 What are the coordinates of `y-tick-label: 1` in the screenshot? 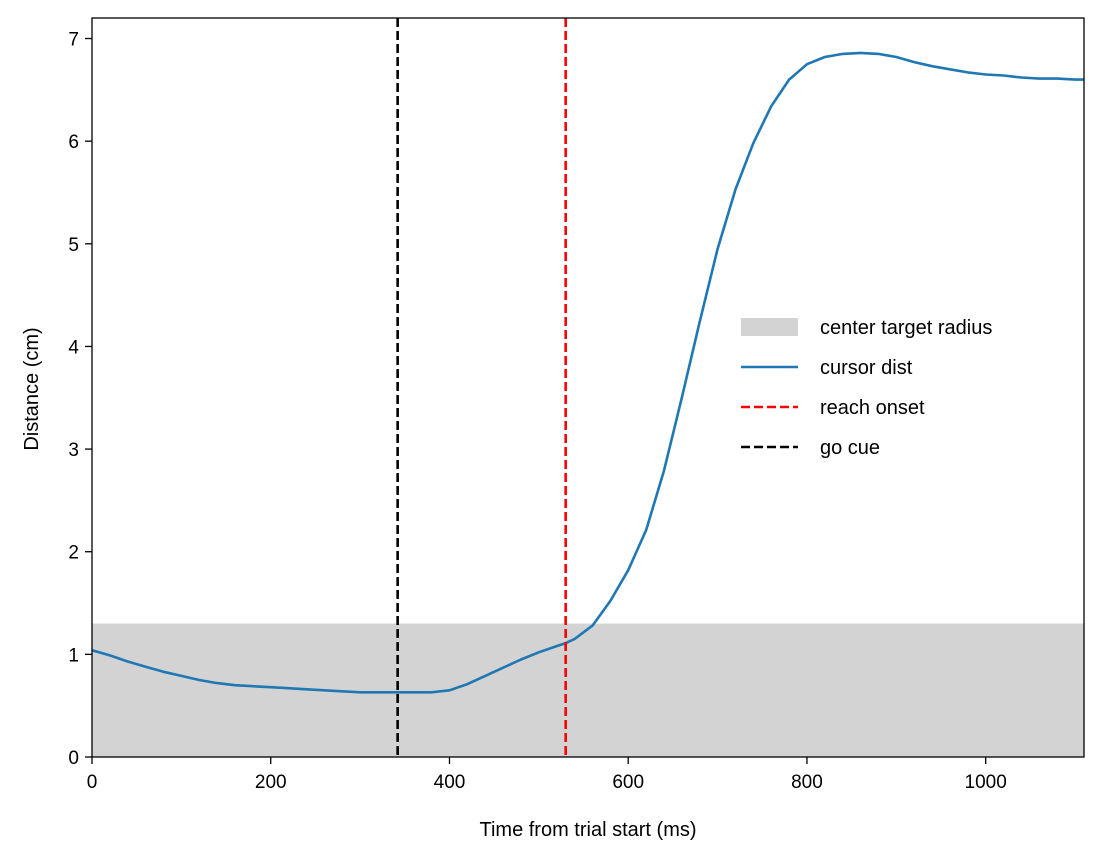 It's located at (73, 655).